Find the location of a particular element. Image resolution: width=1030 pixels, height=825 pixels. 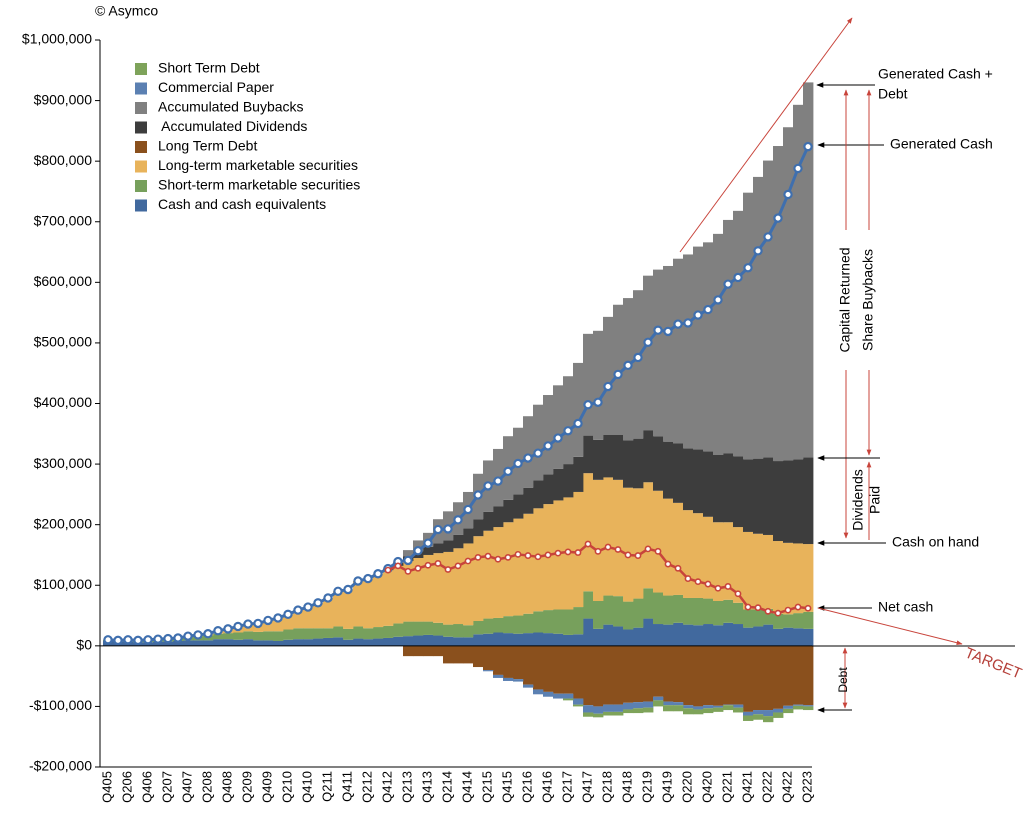

legend-label: Short-term marketable securities is located at coordinates (259, 185).